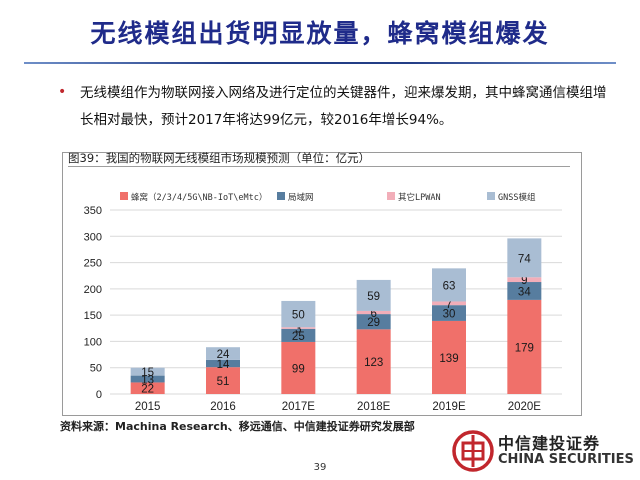  Describe the element at coordinates (449, 407) in the screenshot. I see `x-tick-label: 2019E` at that location.